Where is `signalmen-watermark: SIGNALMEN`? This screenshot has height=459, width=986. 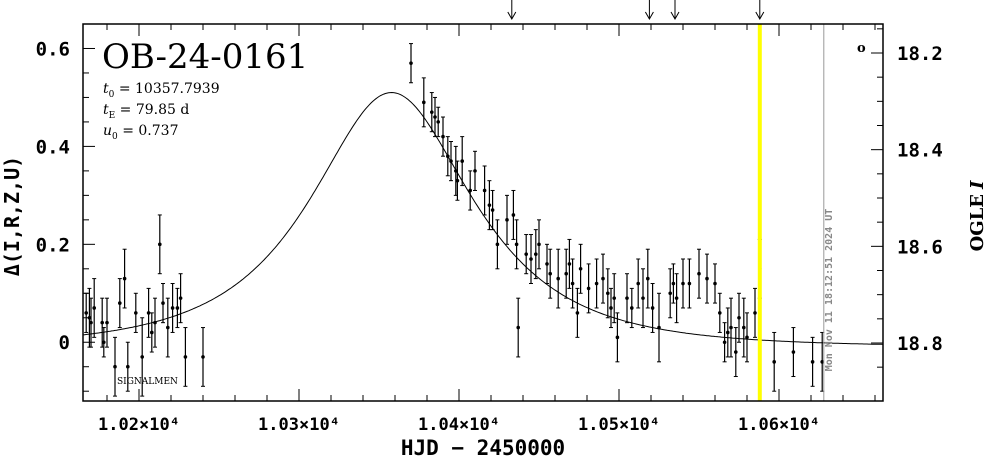 signalmen-watermark: SIGNALMEN is located at coordinates (147, 382).